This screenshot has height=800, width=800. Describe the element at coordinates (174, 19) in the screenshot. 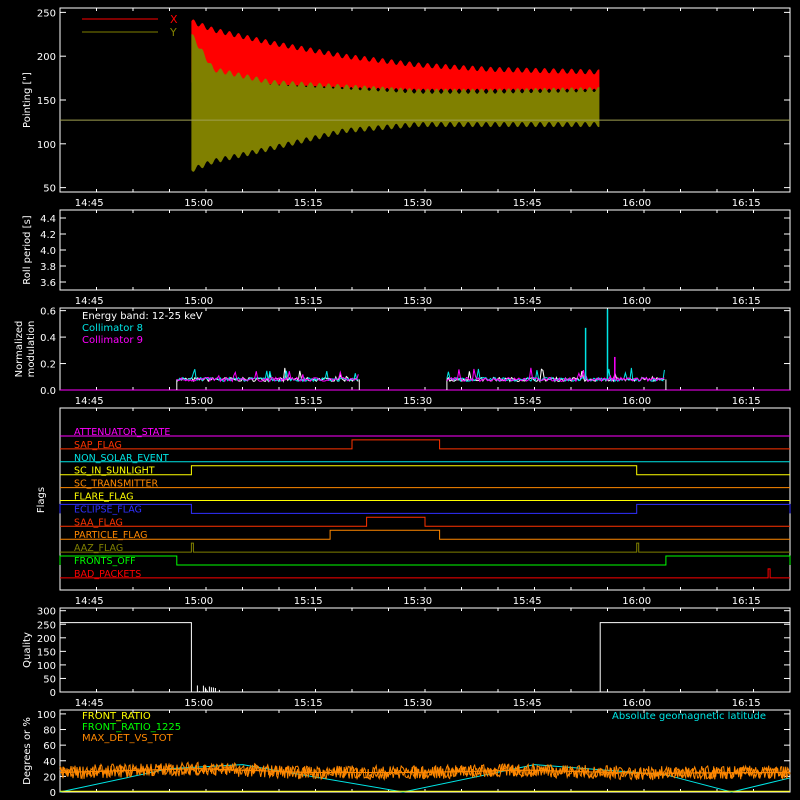

I see `legend-label: X` at that location.